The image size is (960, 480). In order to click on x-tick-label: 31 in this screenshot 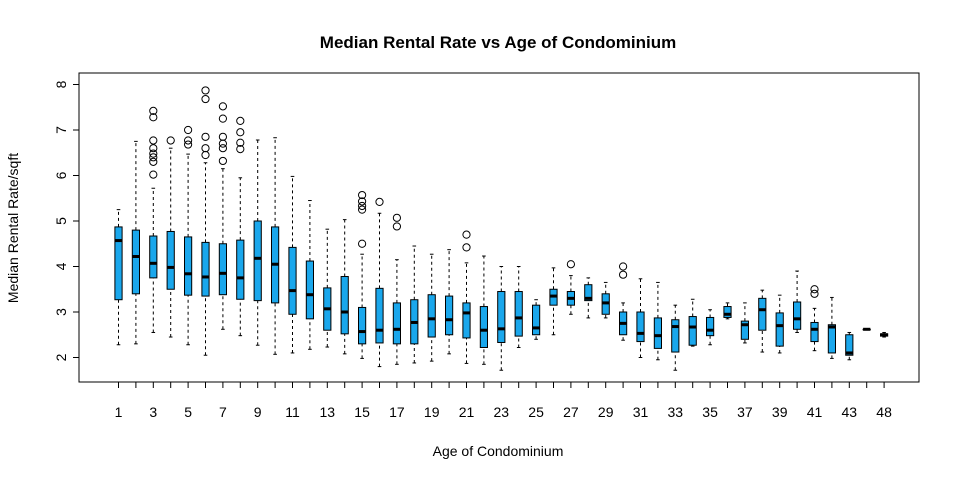, I will do `click(641, 412)`.